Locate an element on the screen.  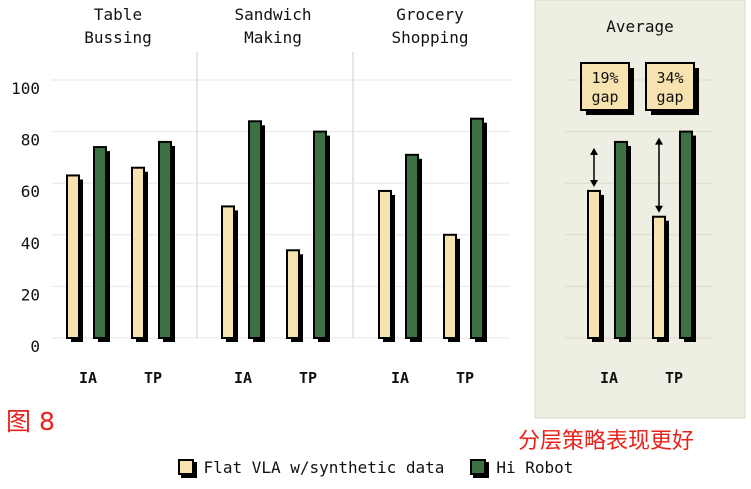
x-tick-labels: IA TP IA TP IA TP IA TP is located at coordinates (381, 378).